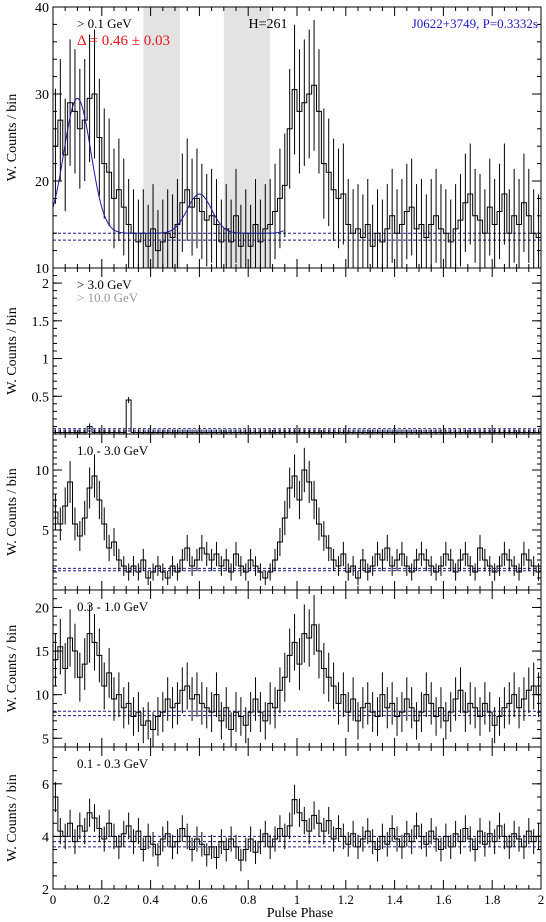 The height and width of the screenshot is (922, 546). What do you see at coordinates (150, 899) in the screenshot?
I see `x-tick-label: 0.4` at bounding box center [150, 899].